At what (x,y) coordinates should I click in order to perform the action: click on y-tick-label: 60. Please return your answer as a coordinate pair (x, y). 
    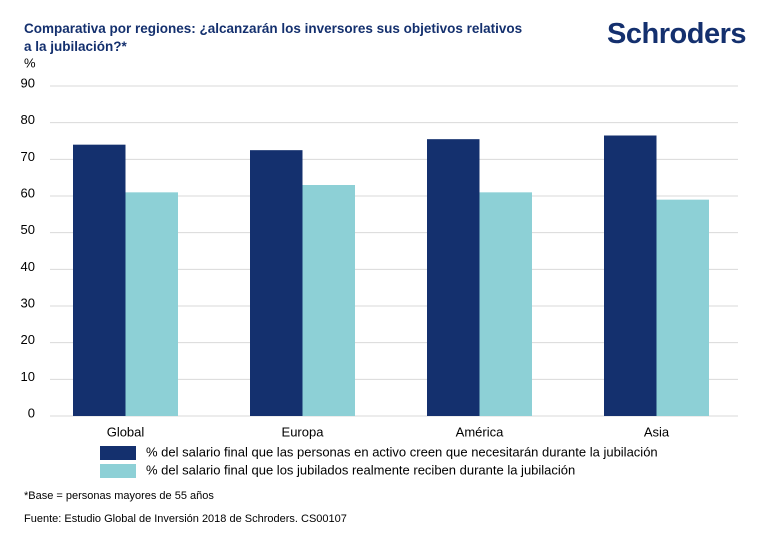
    Looking at the image, I should click on (28, 192).